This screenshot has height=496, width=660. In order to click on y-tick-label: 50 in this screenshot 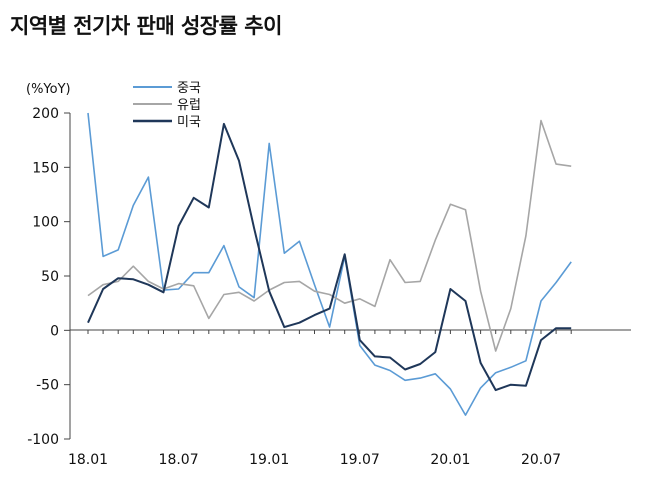, I will do `click(50, 277)`.